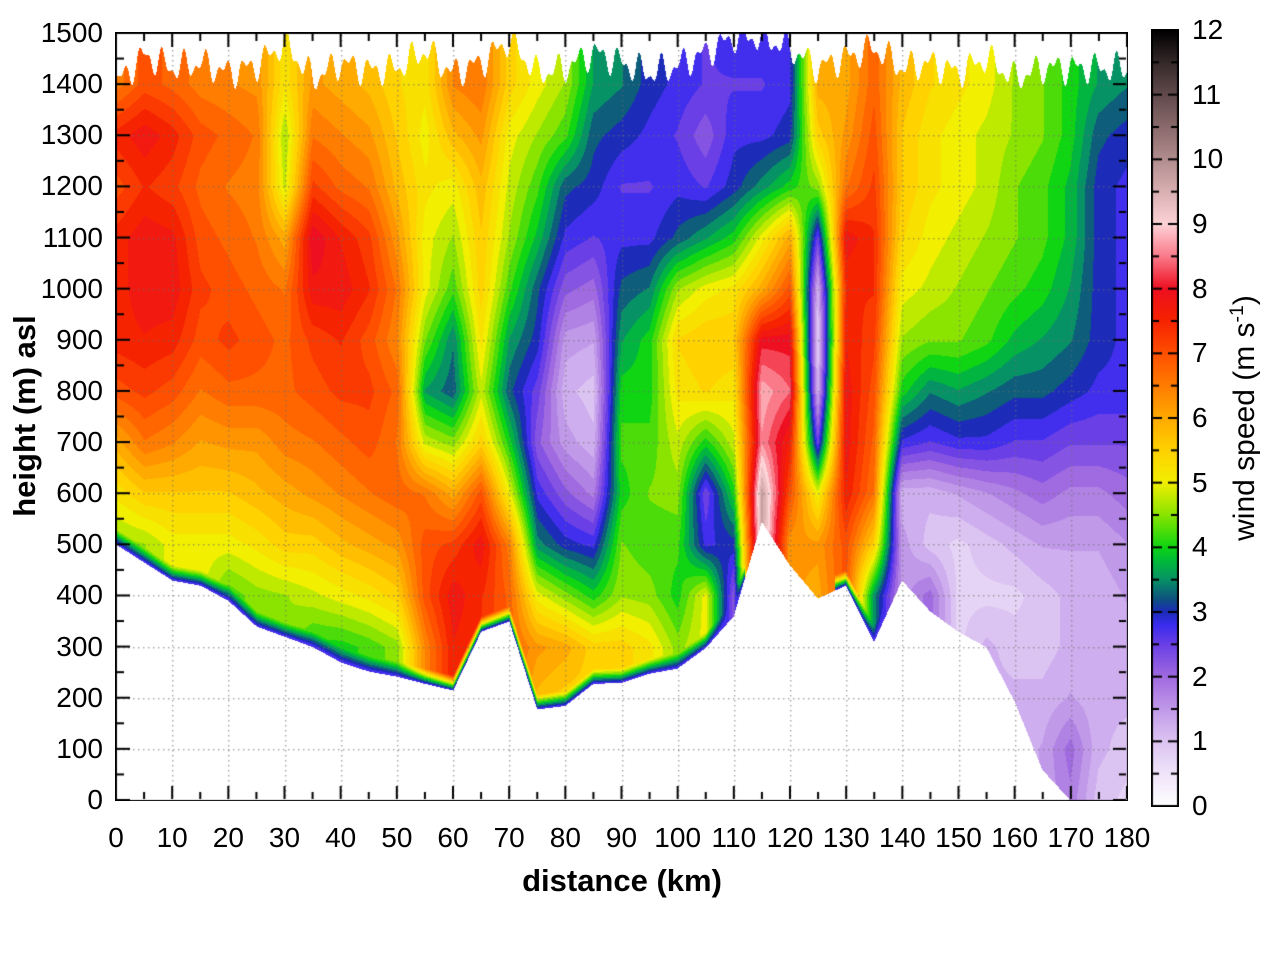 Image resolution: width=1280 pixels, height=960 pixels. What do you see at coordinates (71, 84) in the screenshot?
I see `y-axis-tick-label: 1400` at bounding box center [71, 84].